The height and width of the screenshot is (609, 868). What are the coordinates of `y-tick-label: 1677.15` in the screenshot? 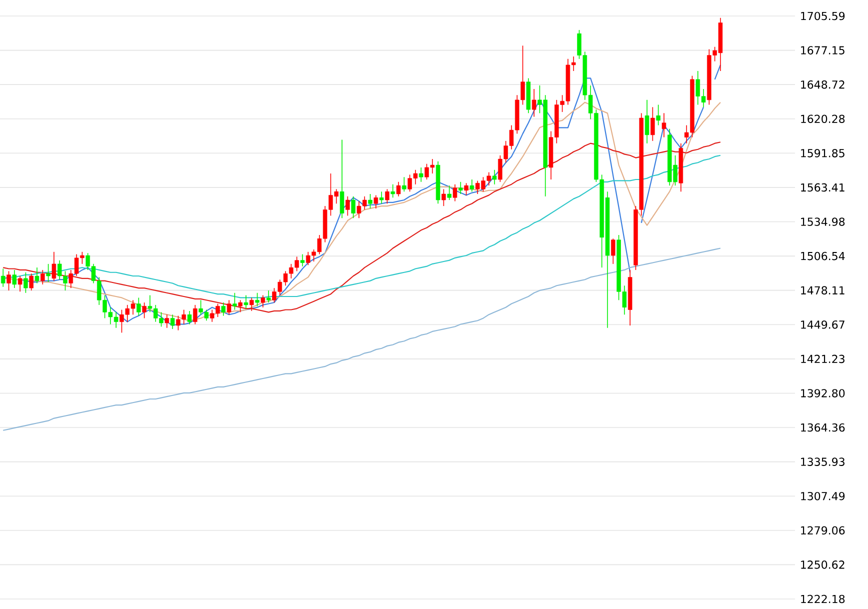 It's located at (822, 50).